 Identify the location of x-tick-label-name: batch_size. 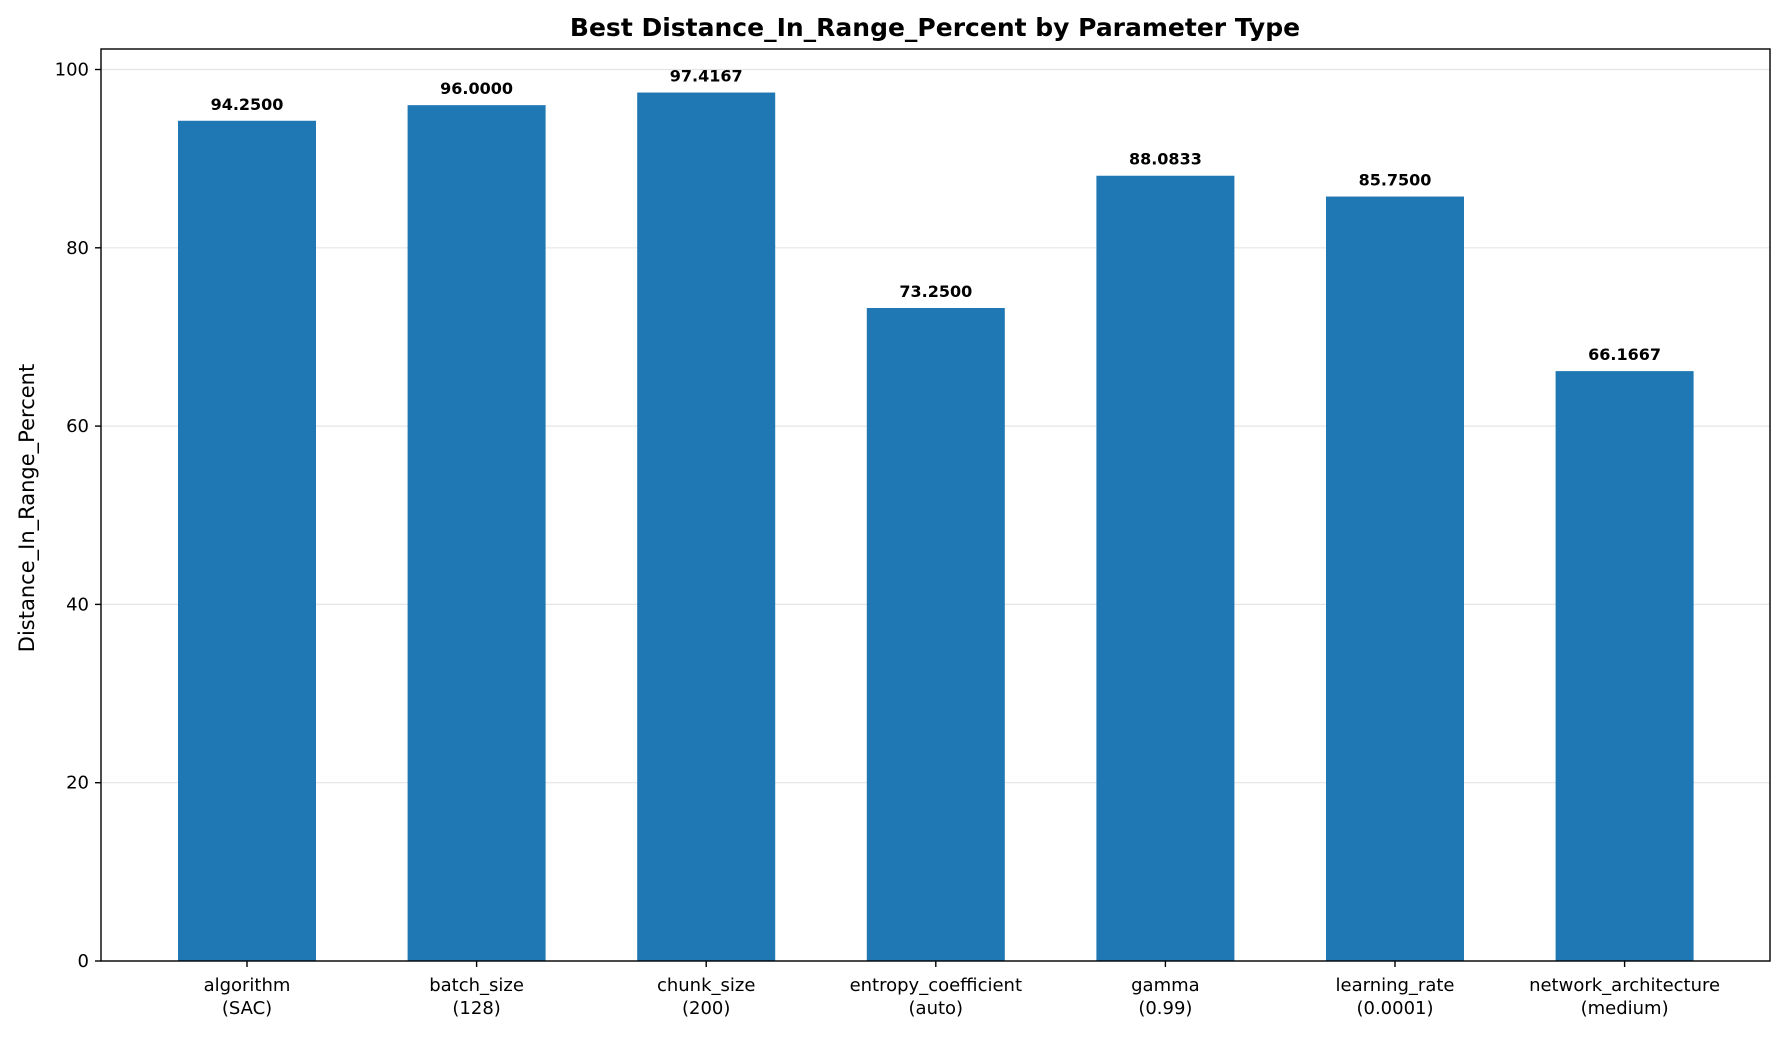
(476, 985).